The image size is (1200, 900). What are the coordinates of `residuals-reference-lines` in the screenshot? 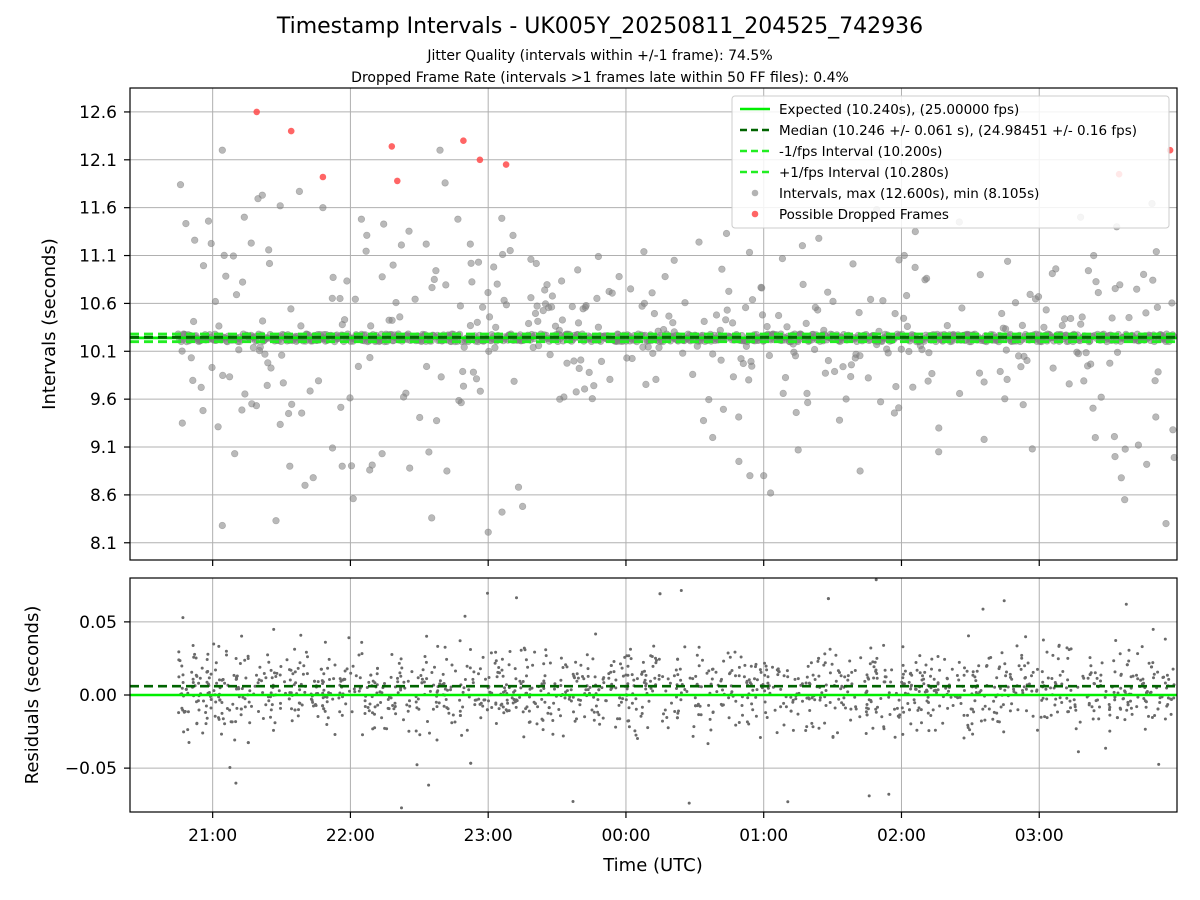 It's located at (653, 690).